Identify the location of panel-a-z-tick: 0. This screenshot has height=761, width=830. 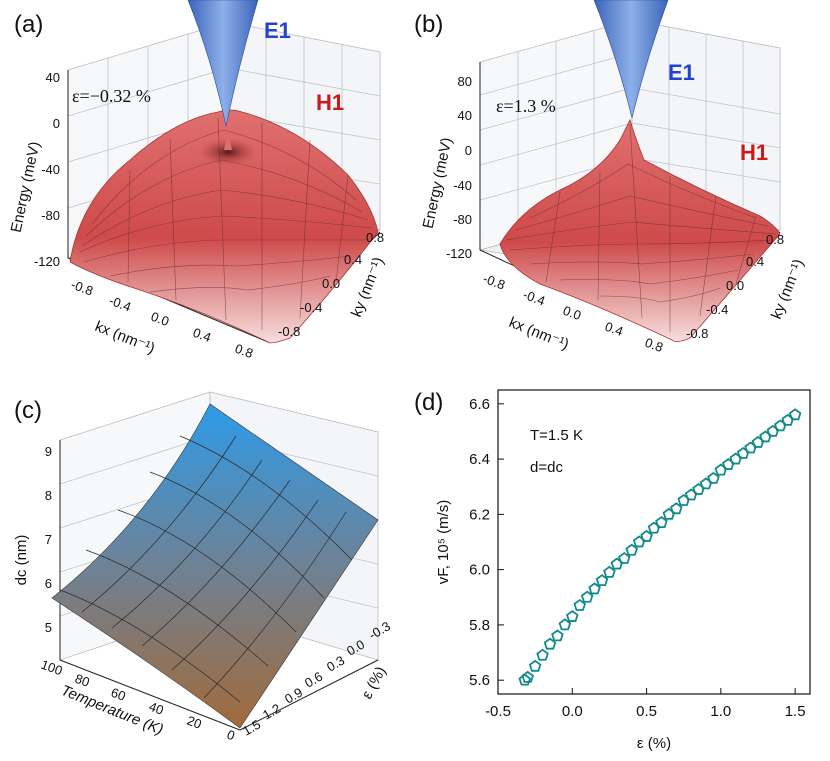
(56, 123).